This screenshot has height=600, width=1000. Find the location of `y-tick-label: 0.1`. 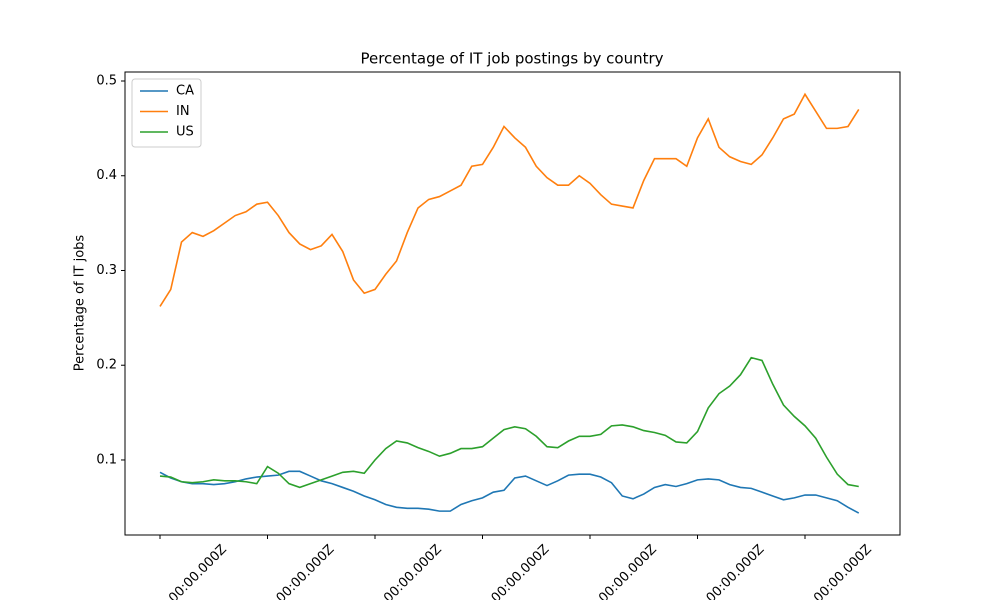

y-tick-label: 0.1 is located at coordinates (106, 459).